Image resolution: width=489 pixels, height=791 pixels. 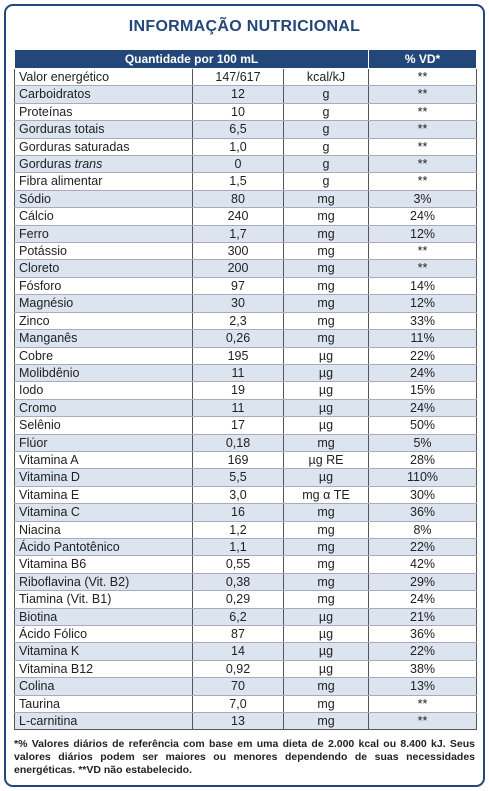 What do you see at coordinates (238, 181) in the screenshot?
I see `amount: 1,5` at bounding box center [238, 181].